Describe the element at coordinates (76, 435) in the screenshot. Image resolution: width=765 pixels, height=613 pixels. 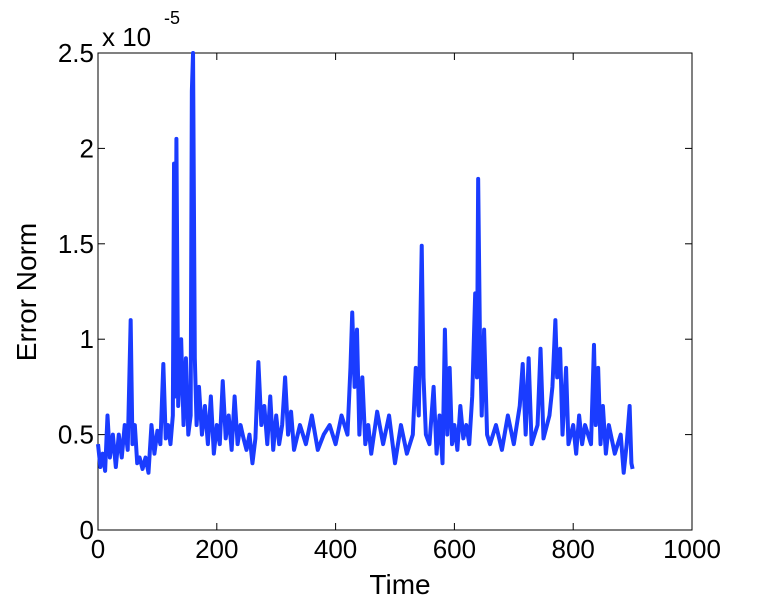
I see `y-tick-label: 0.5` at that location.